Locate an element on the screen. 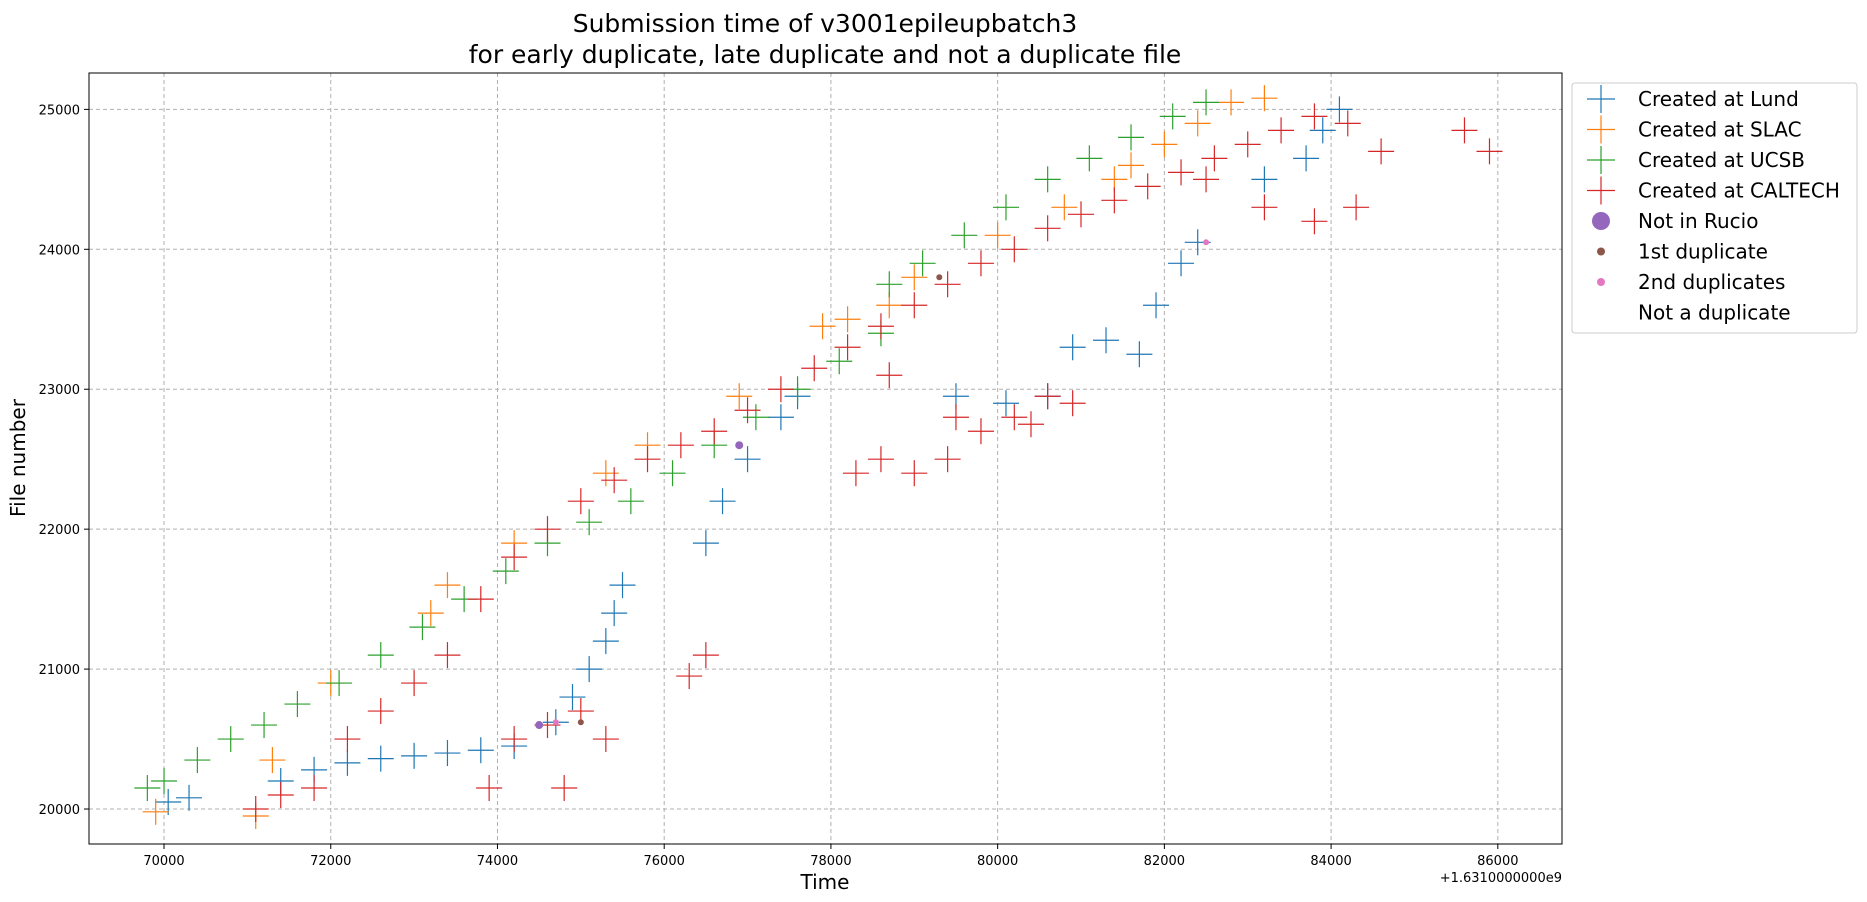  y-tick-label: 21000 is located at coordinates (59, 670).